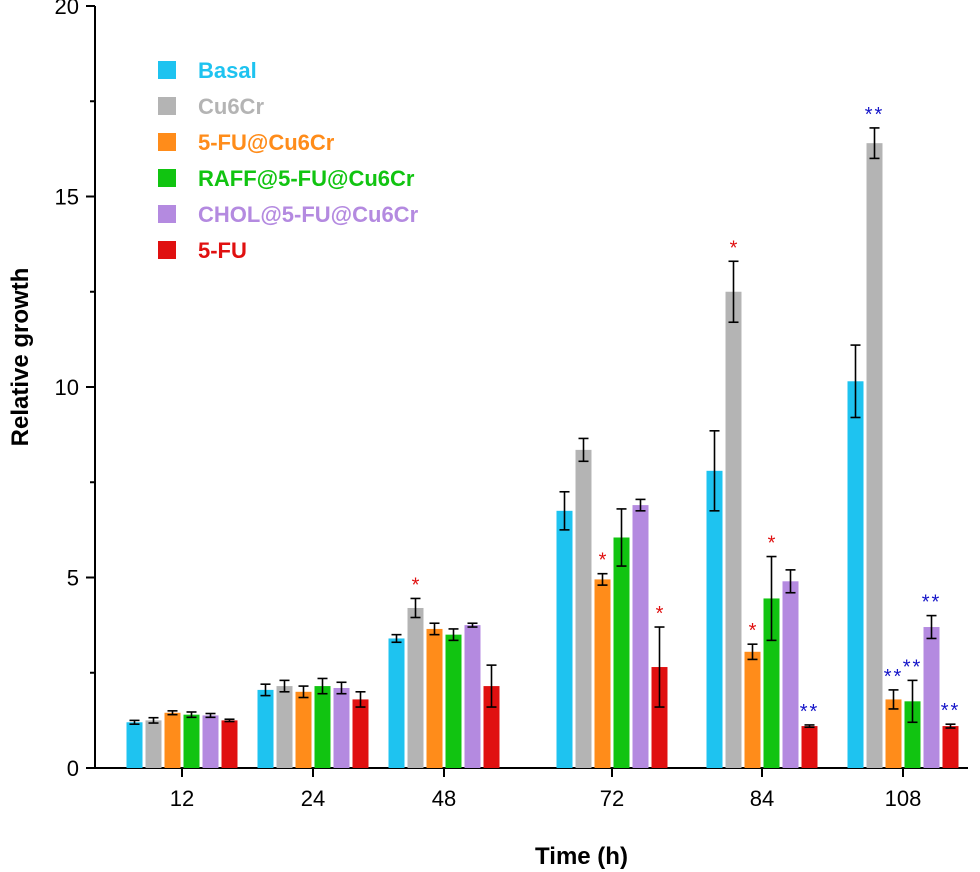  Describe the element at coordinates (75, 390) in the screenshot. I see `y-ticks: 0 5 10 15 20` at that location.